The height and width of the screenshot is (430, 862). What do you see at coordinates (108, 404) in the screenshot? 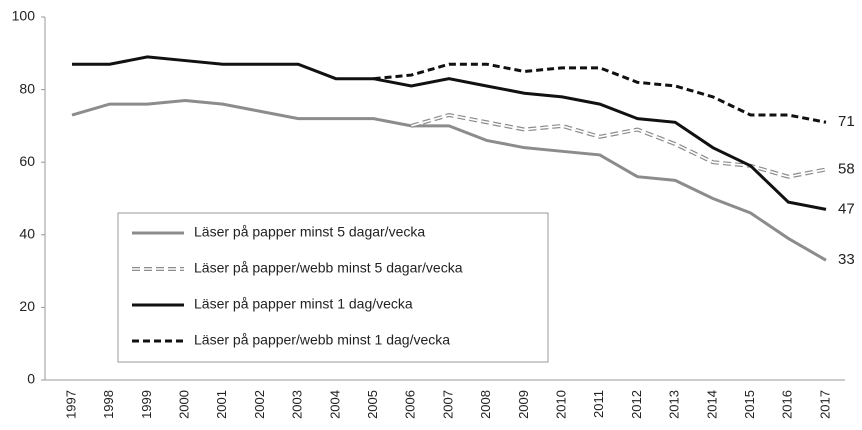
I see `x-tick-label: 1998` at bounding box center [108, 404].